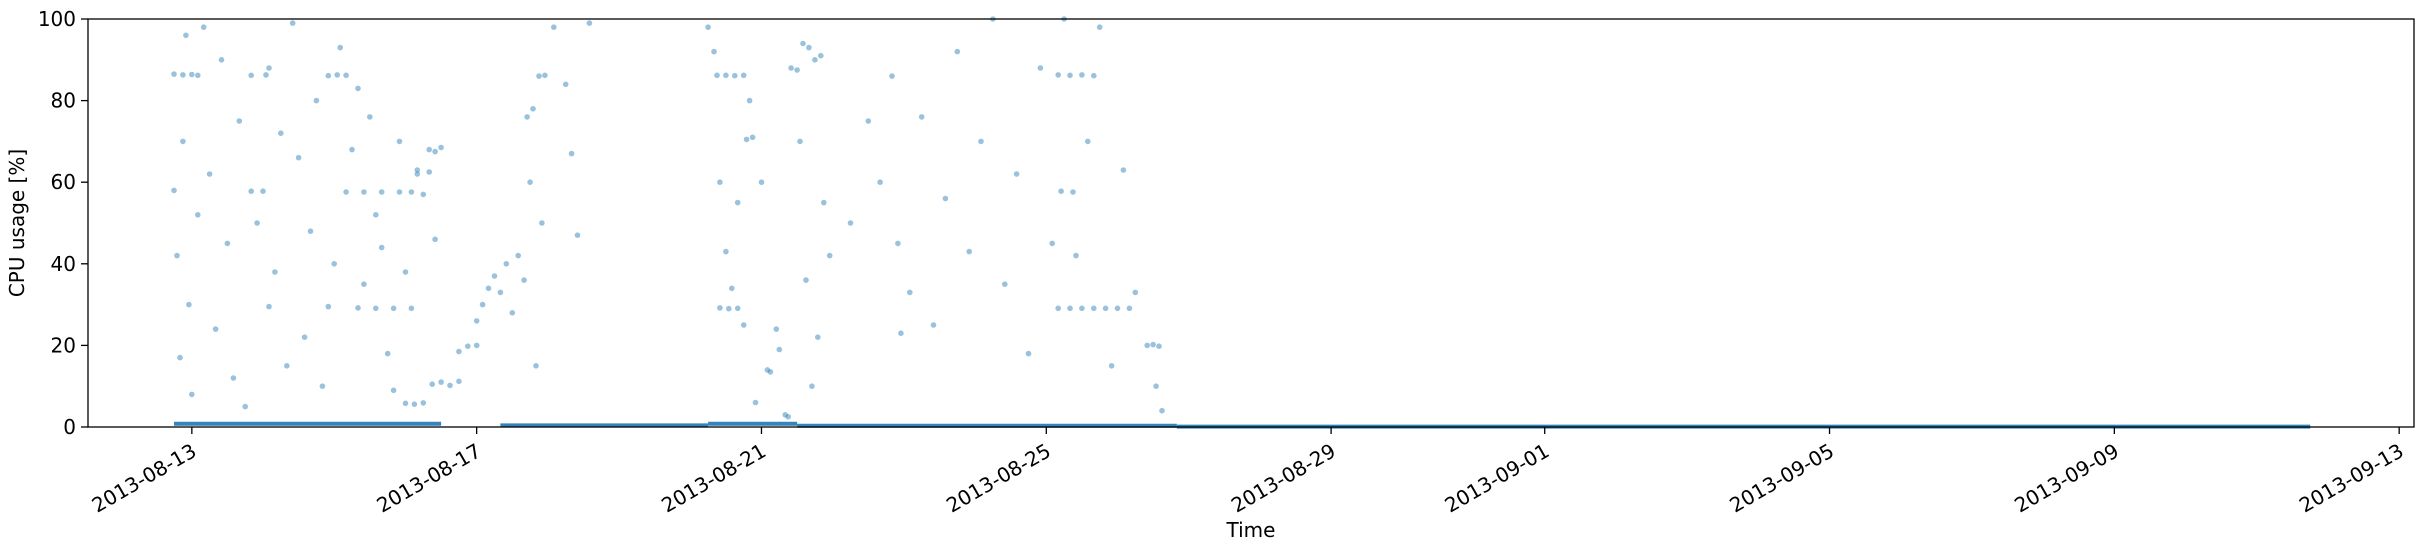 The width and height of the screenshot is (2424, 551). Describe the element at coordinates (17, 223) in the screenshot. I see `y-axis-label: CPU usage [%]` at that location.